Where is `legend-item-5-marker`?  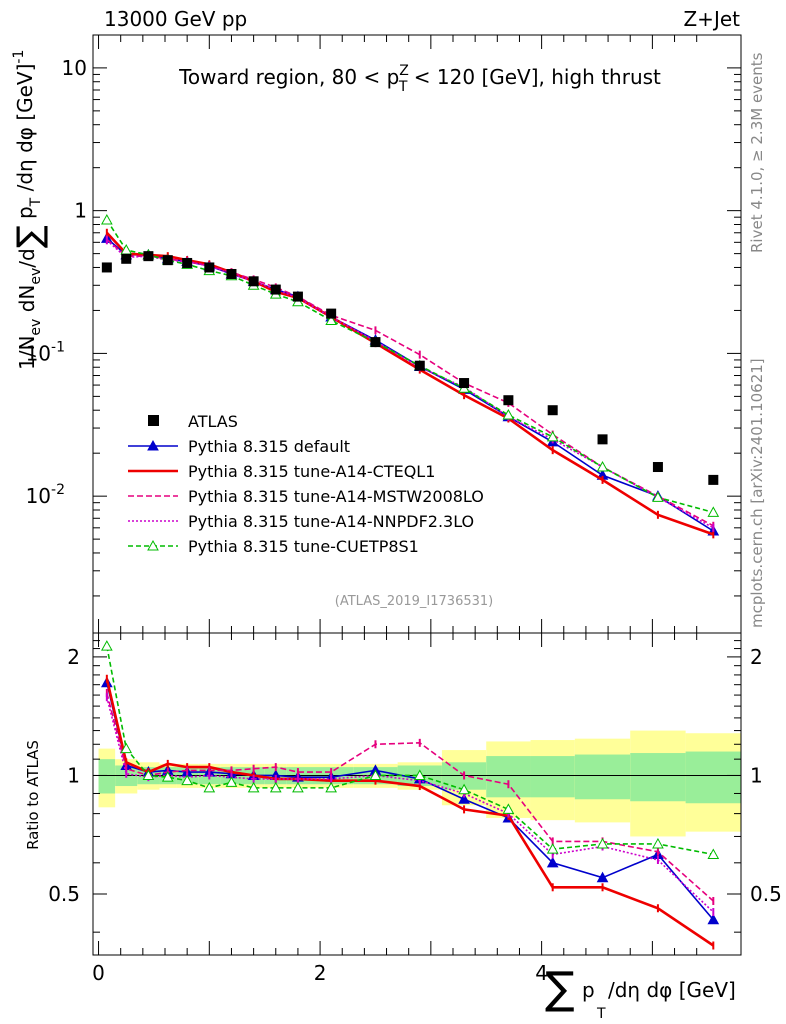 legend-item-5-marker is located at coordinates (153, 545).